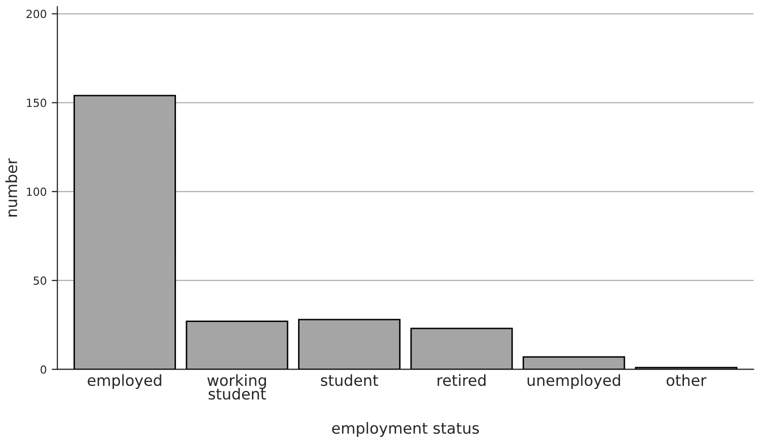 The image size is (765, 445). Describe the element at coordinates (125, 381) in the screenshot. I see `x-tick-label: employed` at that location.